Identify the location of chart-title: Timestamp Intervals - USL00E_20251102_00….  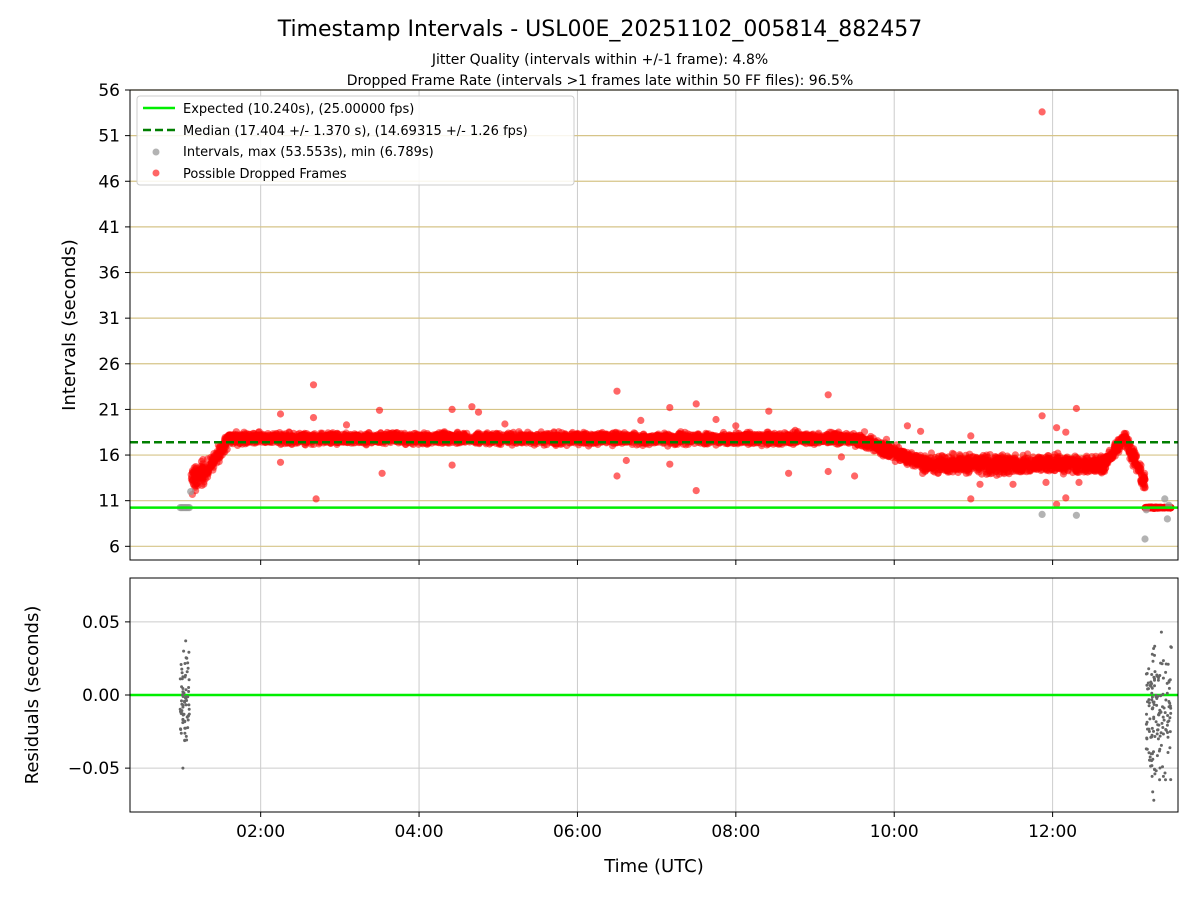
(600, 29).